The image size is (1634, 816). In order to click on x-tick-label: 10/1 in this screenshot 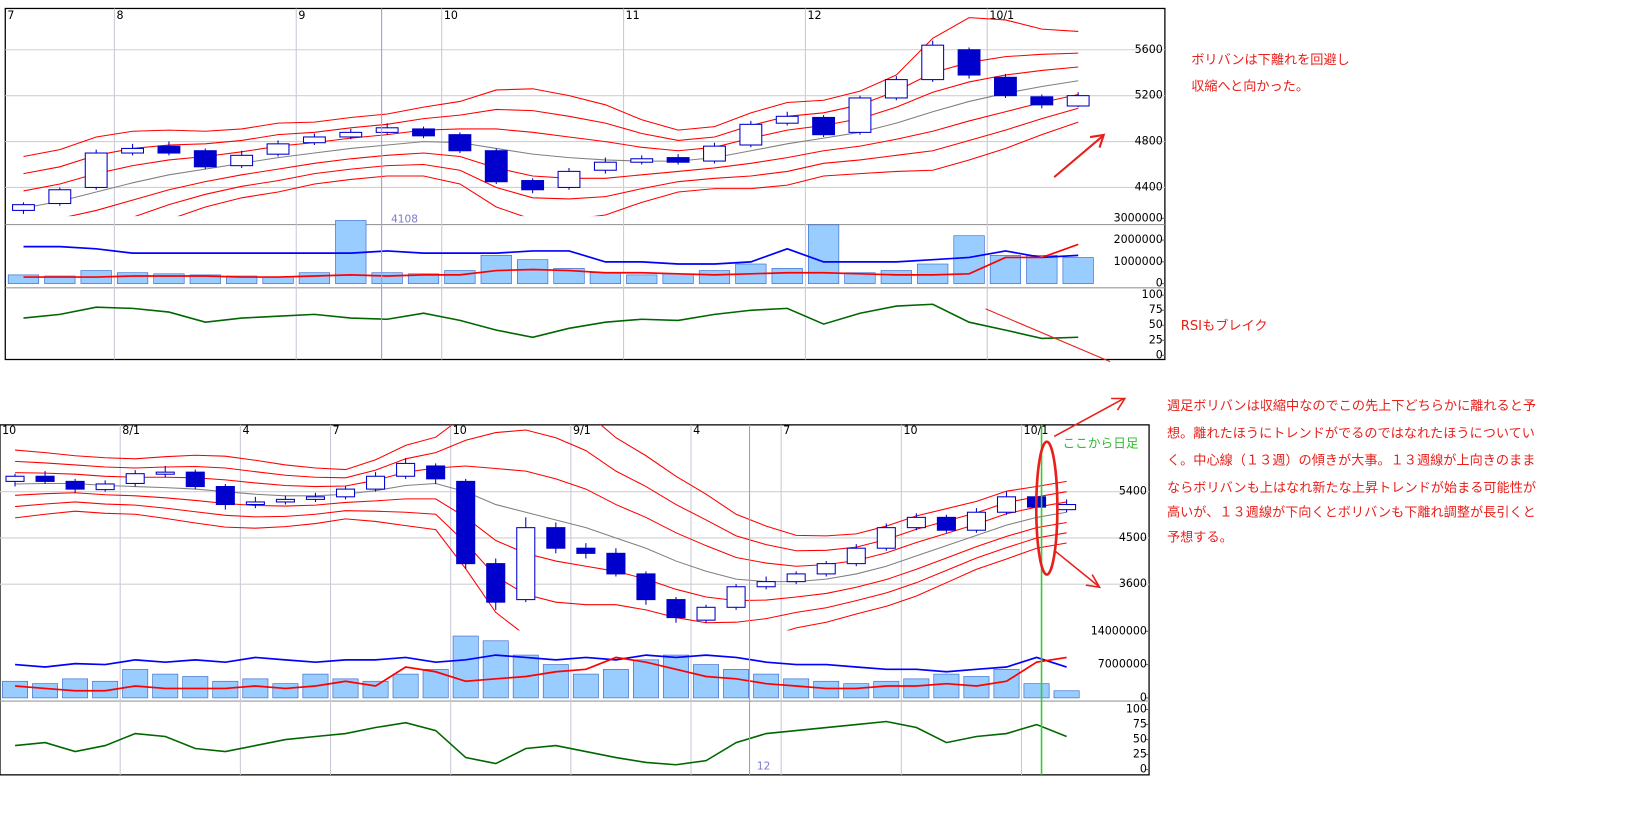, I will do `click(1036, 430)`.